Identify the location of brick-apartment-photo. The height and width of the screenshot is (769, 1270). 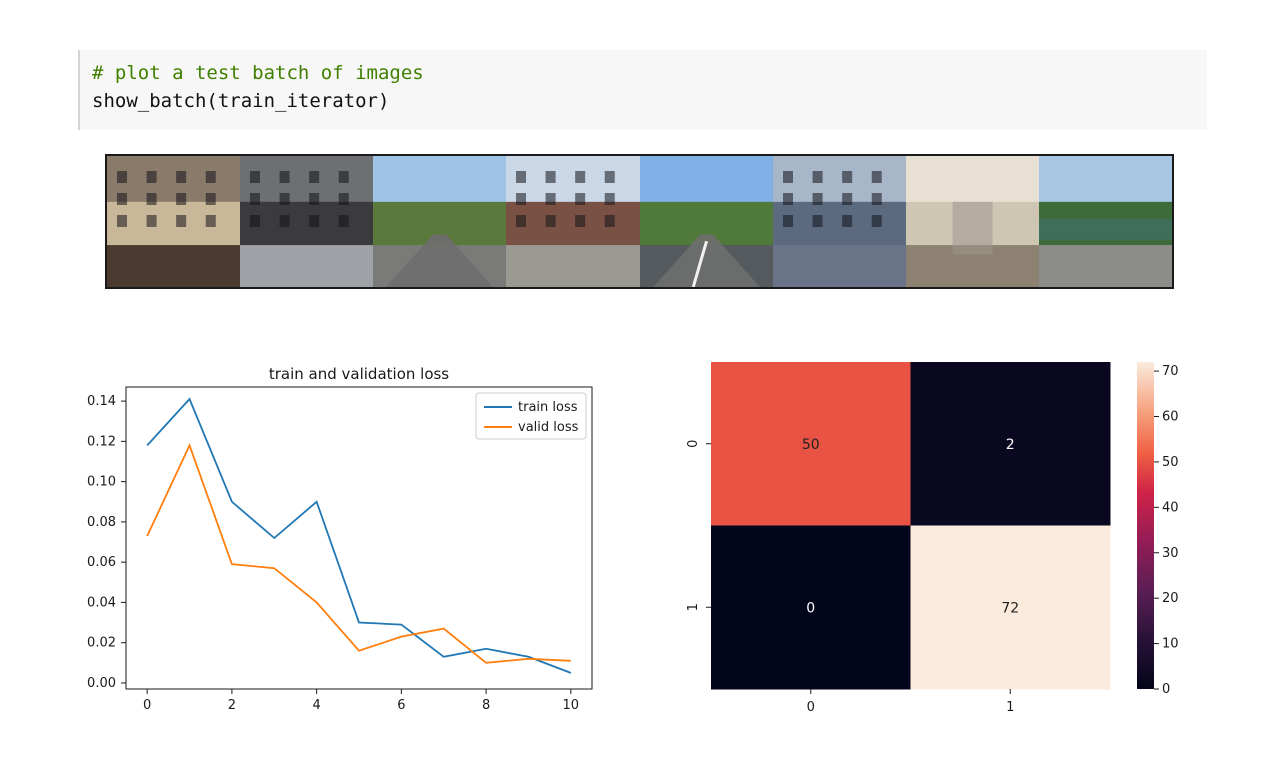
(573, 221).